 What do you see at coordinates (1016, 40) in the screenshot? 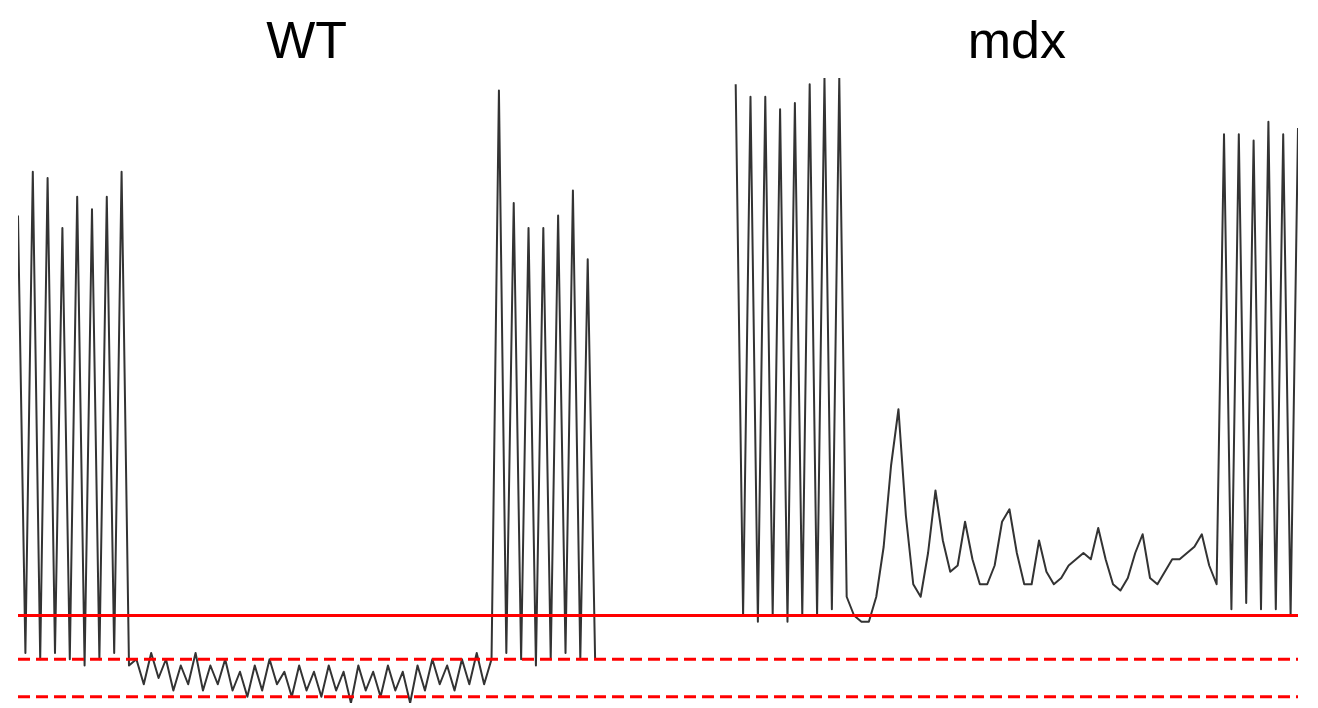
I see `text: mdx` at bounding box center [1016, 40].